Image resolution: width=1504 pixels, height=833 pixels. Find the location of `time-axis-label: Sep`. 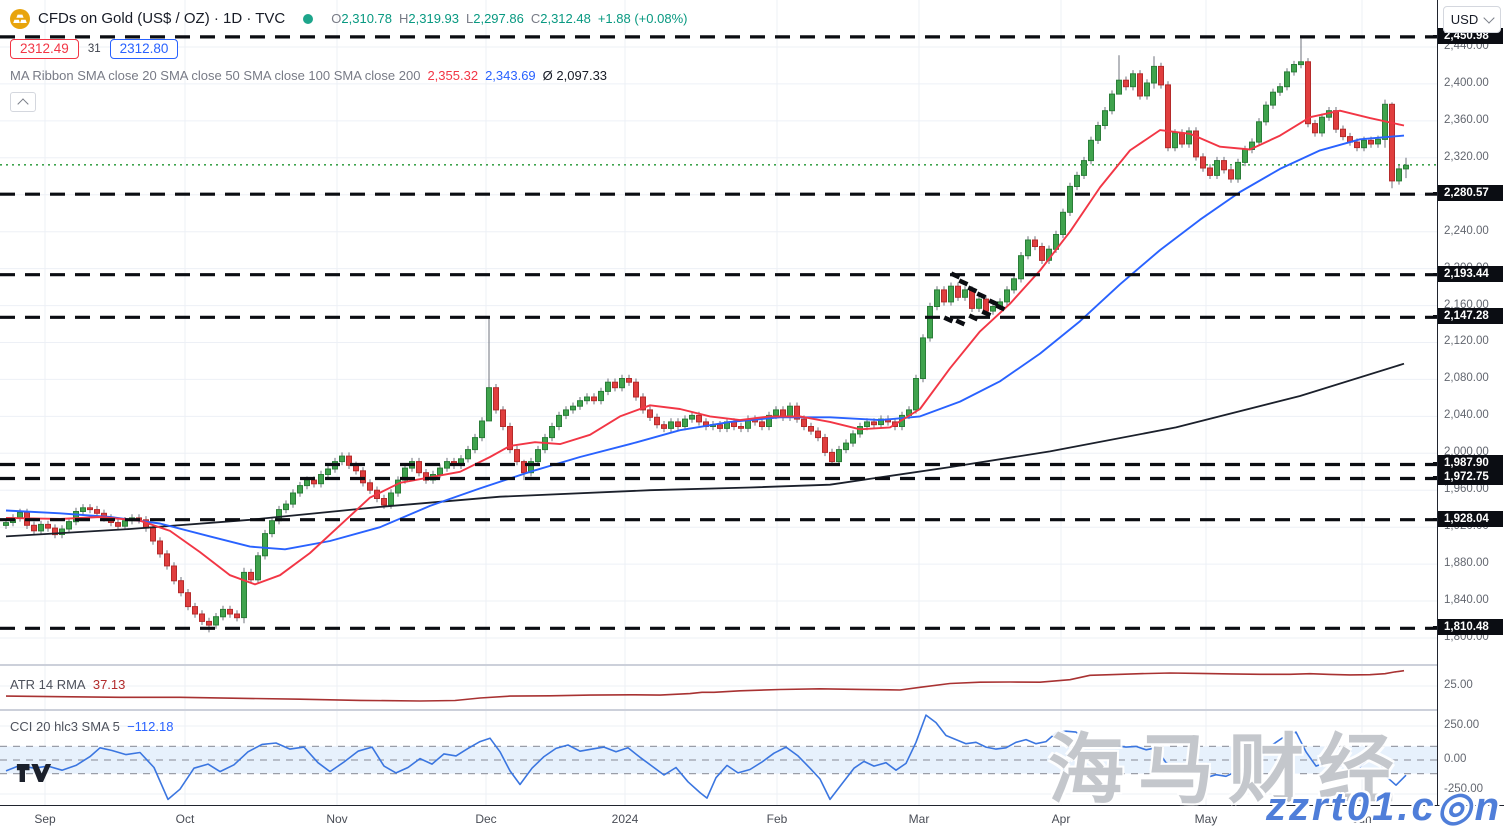

time-axis-label: Sep is located at coordinates (45, 819).